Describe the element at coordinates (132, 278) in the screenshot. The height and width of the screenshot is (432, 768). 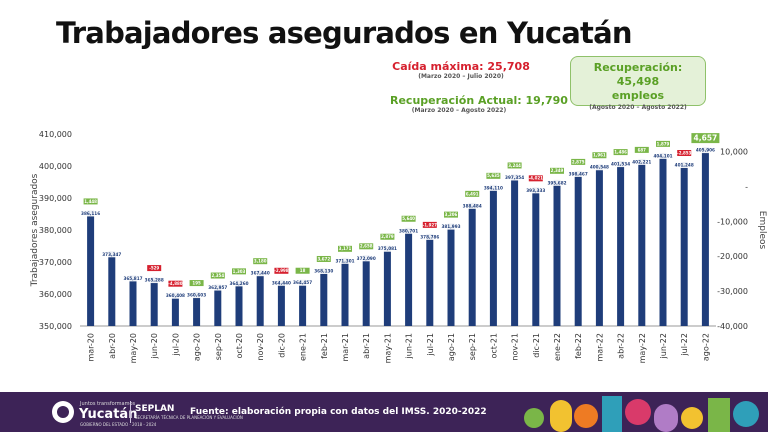
I see `bar-value-label: 365,817` at that location.